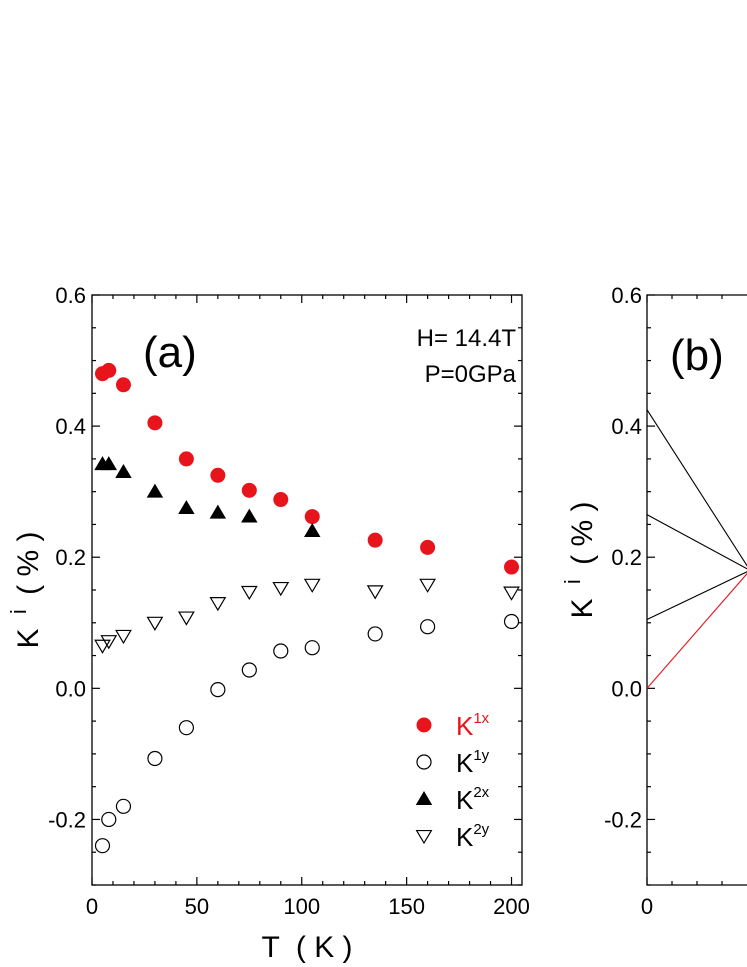 The image size is (747, 967). Describe the element at coordinates (582, 533) in the screenshot. I see `panel-b-y-axis-label-unit: ( % )` at that location.